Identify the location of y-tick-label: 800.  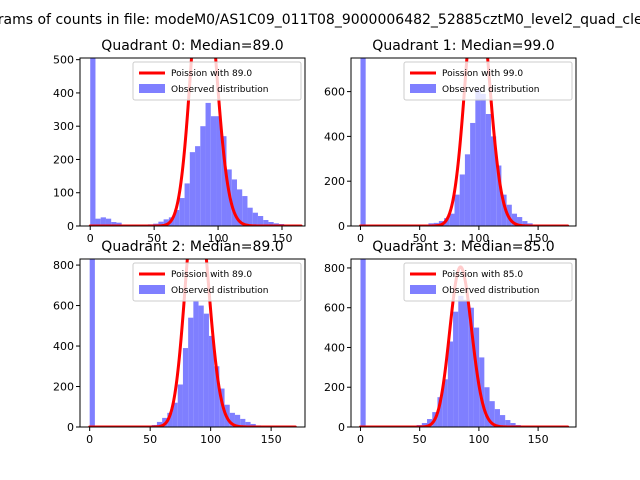
(334, 268).